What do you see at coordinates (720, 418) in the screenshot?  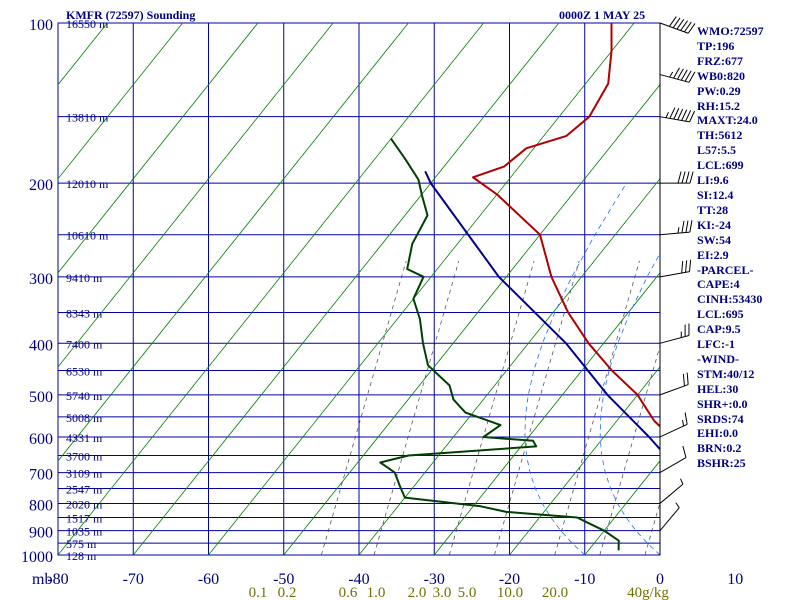 I see `index-item: SRDS:74` at bounding box center [720, 418].